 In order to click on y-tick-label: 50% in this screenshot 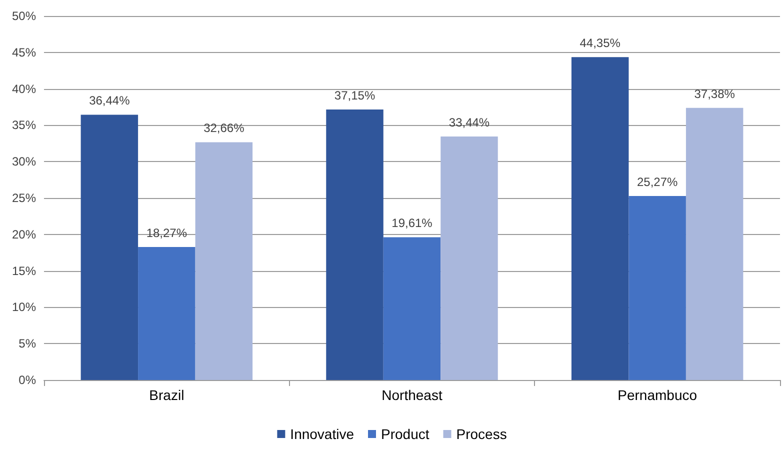, I will do `click(24, 16)`.